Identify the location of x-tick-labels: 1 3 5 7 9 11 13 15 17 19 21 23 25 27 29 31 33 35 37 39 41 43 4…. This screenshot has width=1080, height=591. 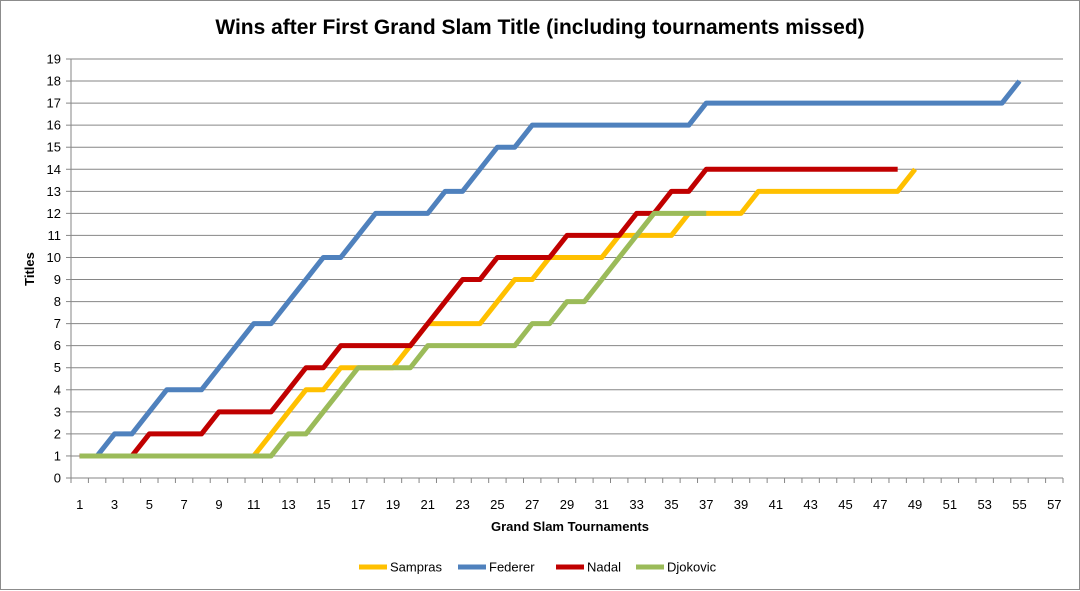
(568, 504).